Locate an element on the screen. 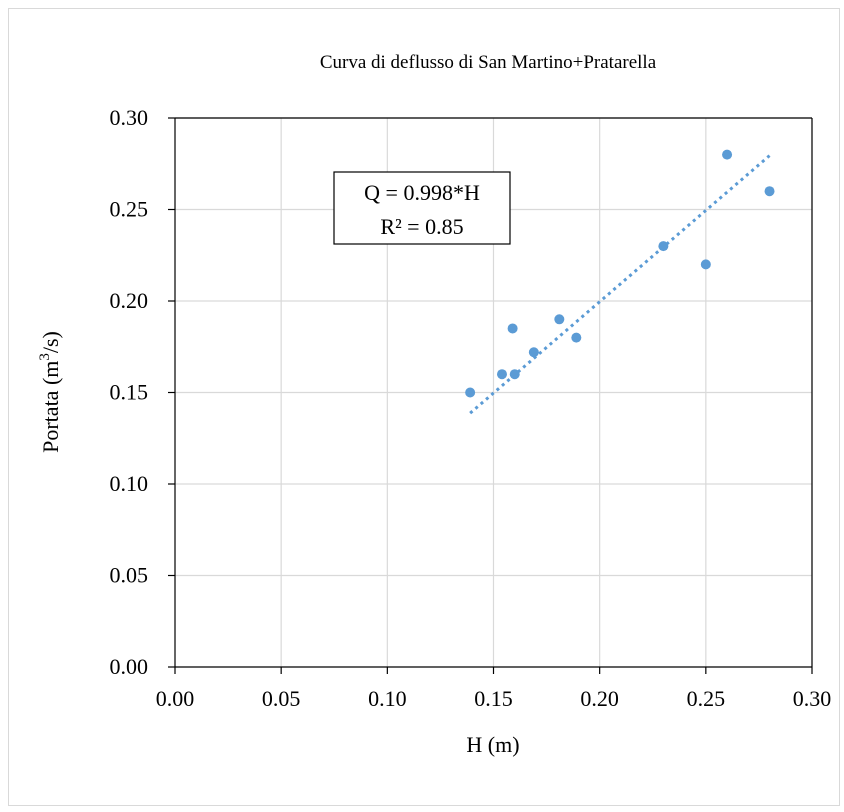  r-squared-text: R² = 0.85 is located at coordinates (421, 226).